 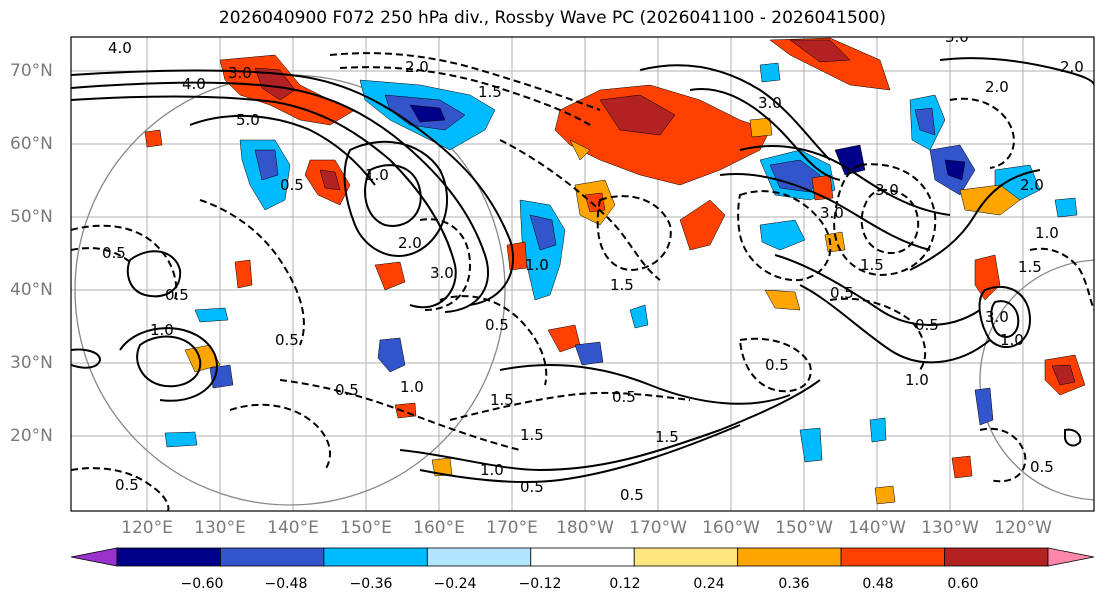 I want to click on colorbar-tick-label: −0.48, so click(x=286, y=584).